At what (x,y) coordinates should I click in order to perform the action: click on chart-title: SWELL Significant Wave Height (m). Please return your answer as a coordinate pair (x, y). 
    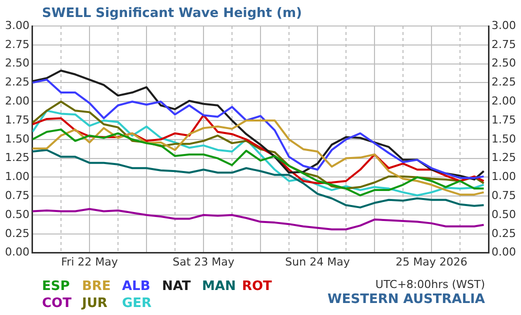
    Looking at the image, I should click on (172, 13).